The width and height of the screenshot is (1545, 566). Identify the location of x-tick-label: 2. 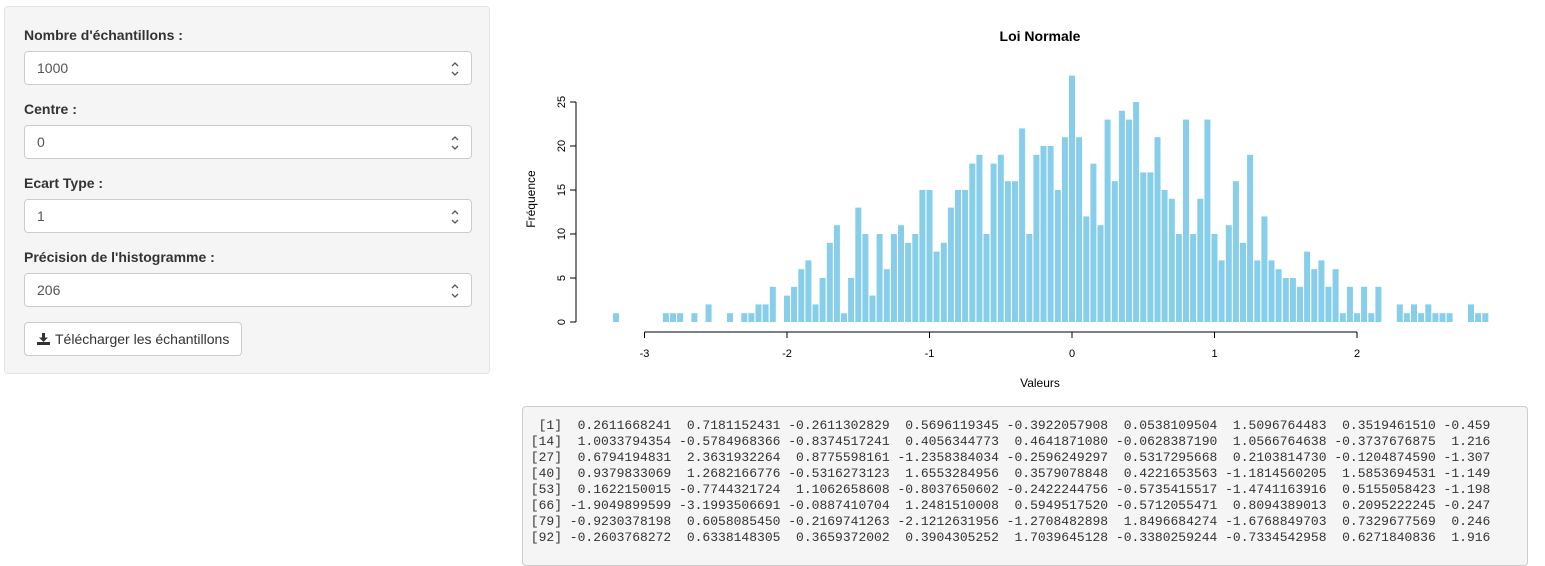
(1357, 354).